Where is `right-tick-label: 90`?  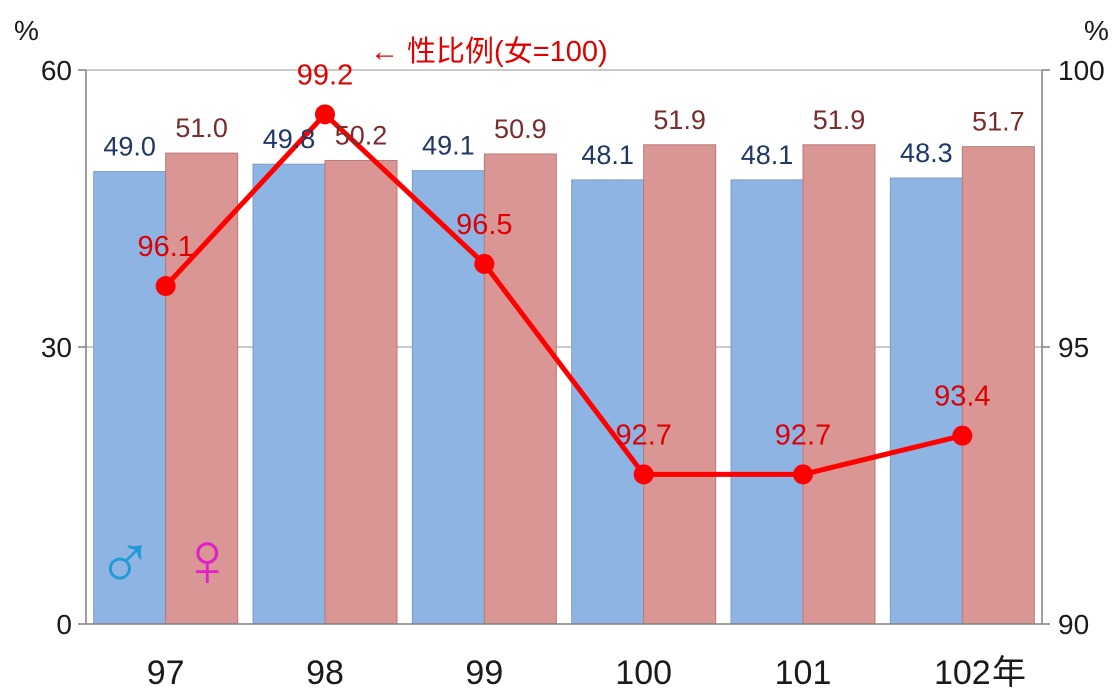
right-tick-label: 90 is located at coordinates (1073, 624).